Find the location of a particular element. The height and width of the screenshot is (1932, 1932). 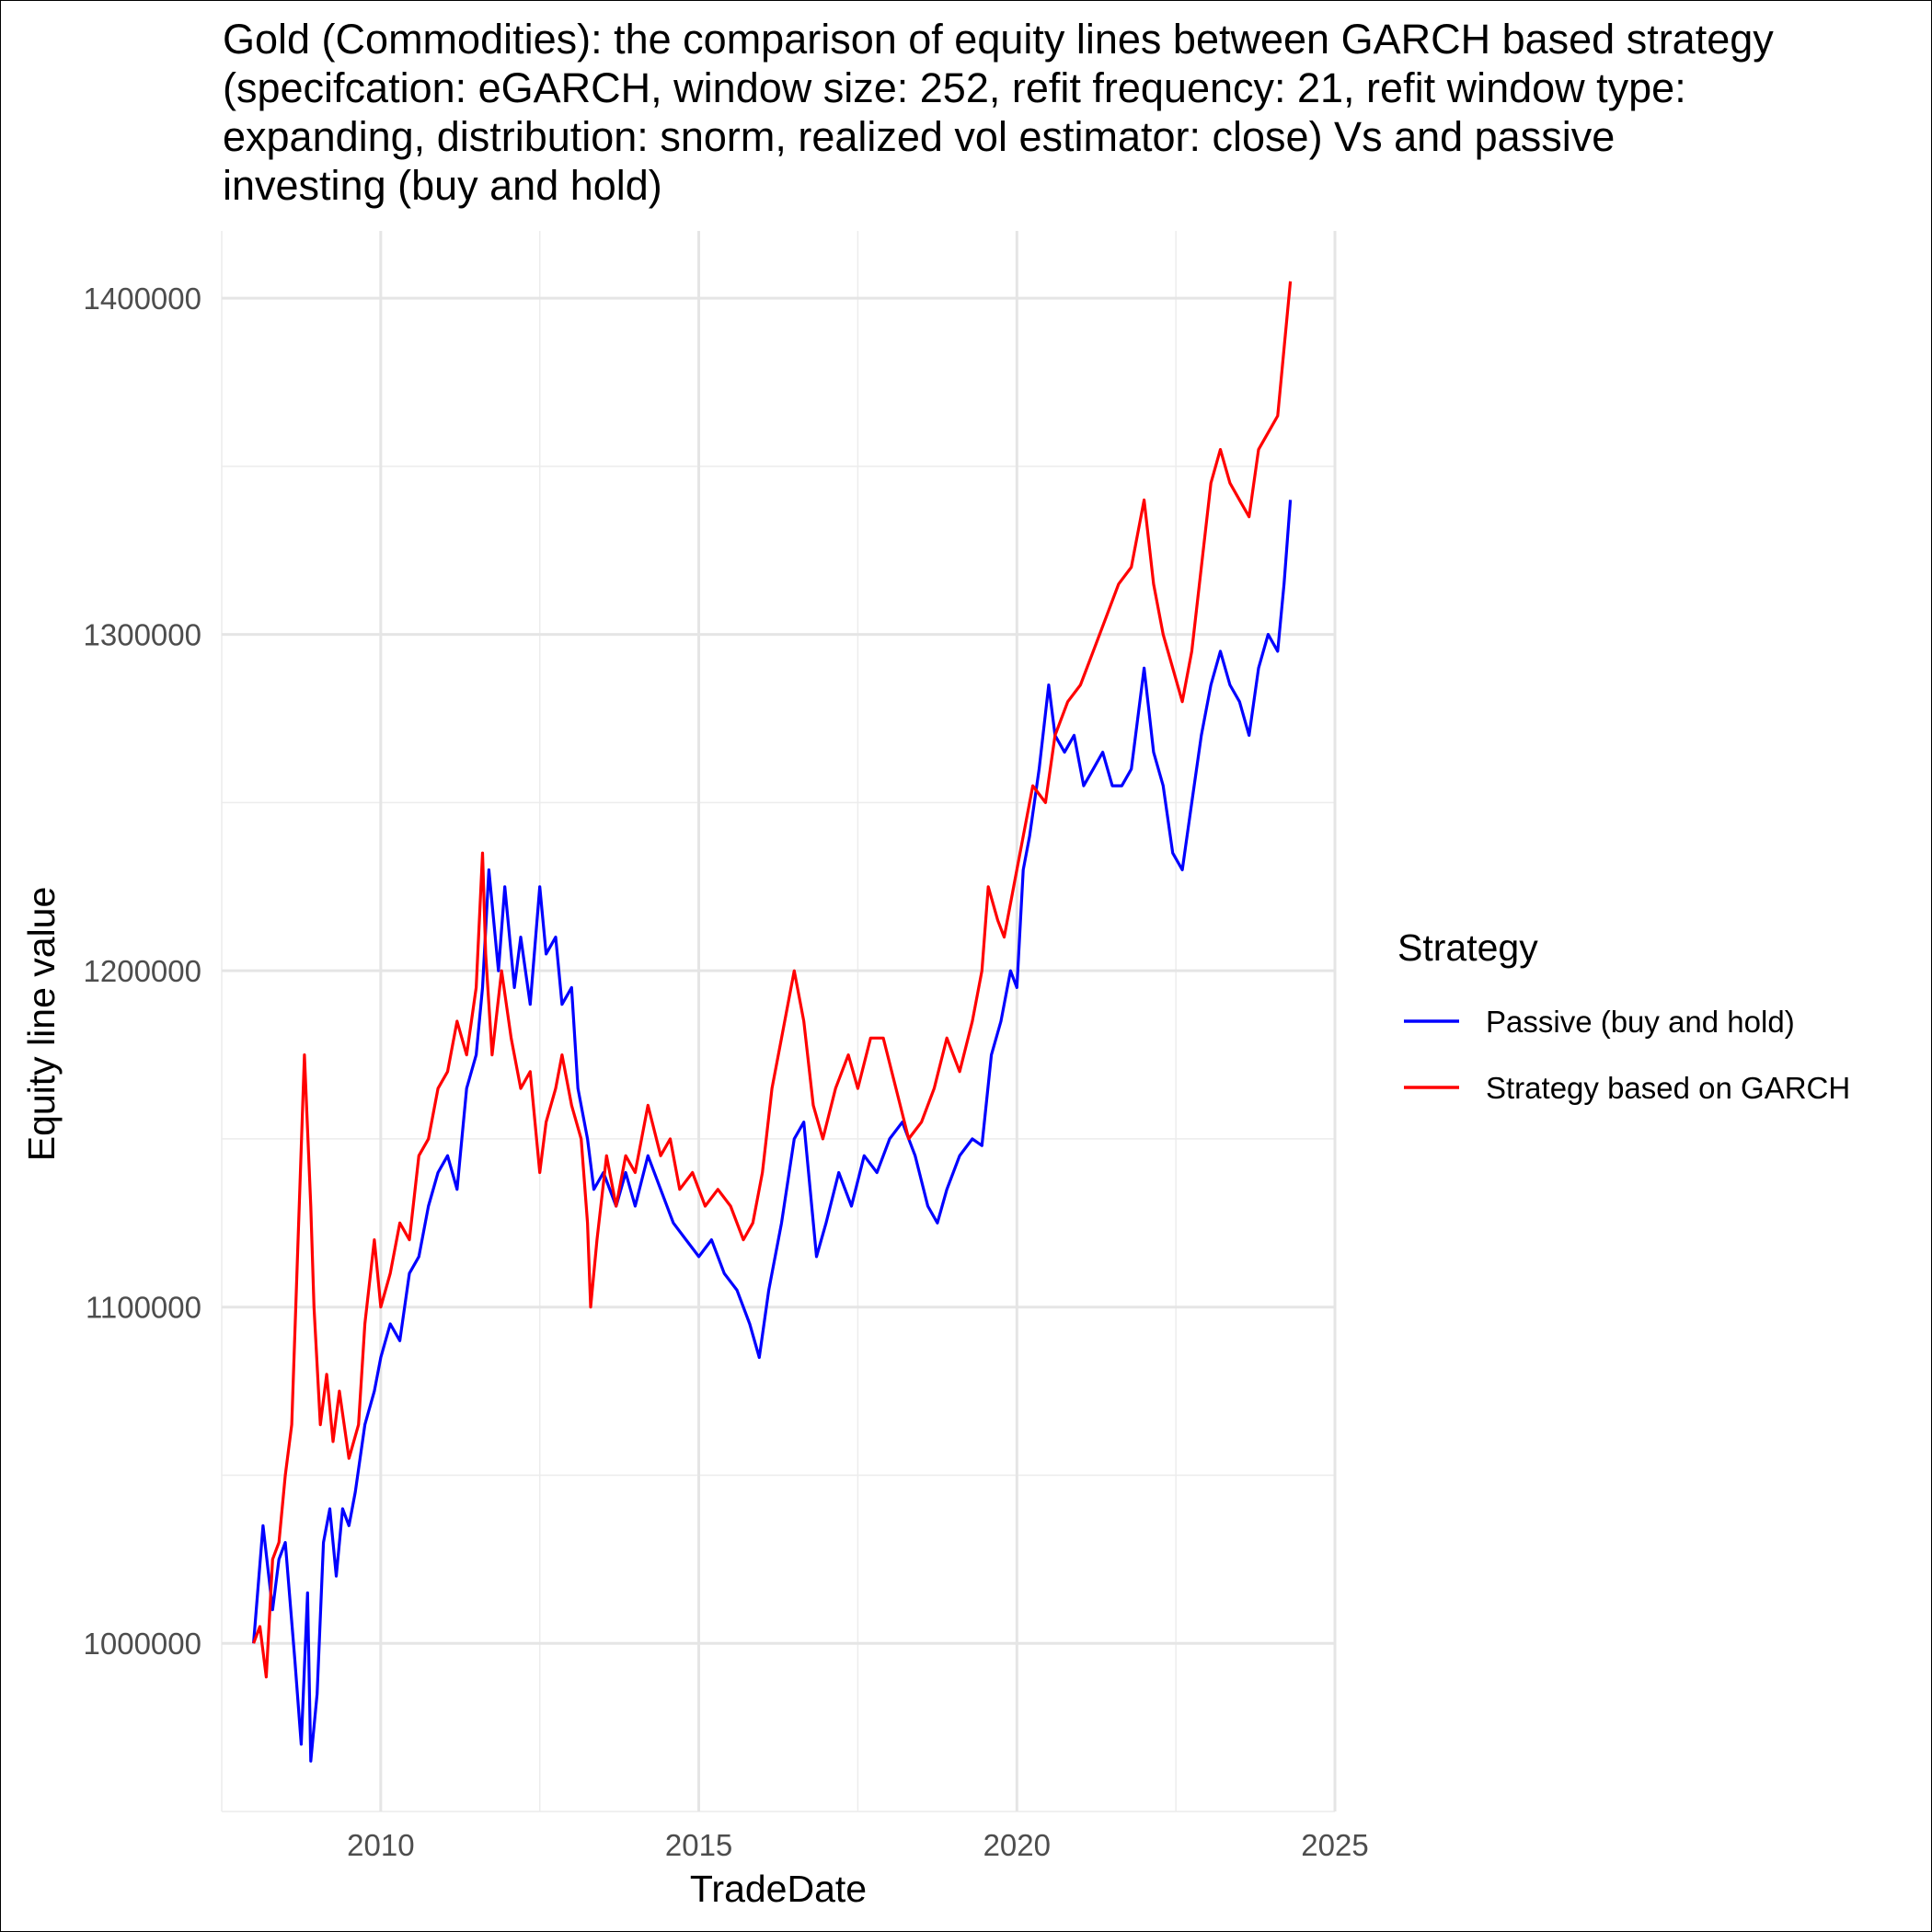

y-tick-label: 1400000 is located at coordinates (142, 299).